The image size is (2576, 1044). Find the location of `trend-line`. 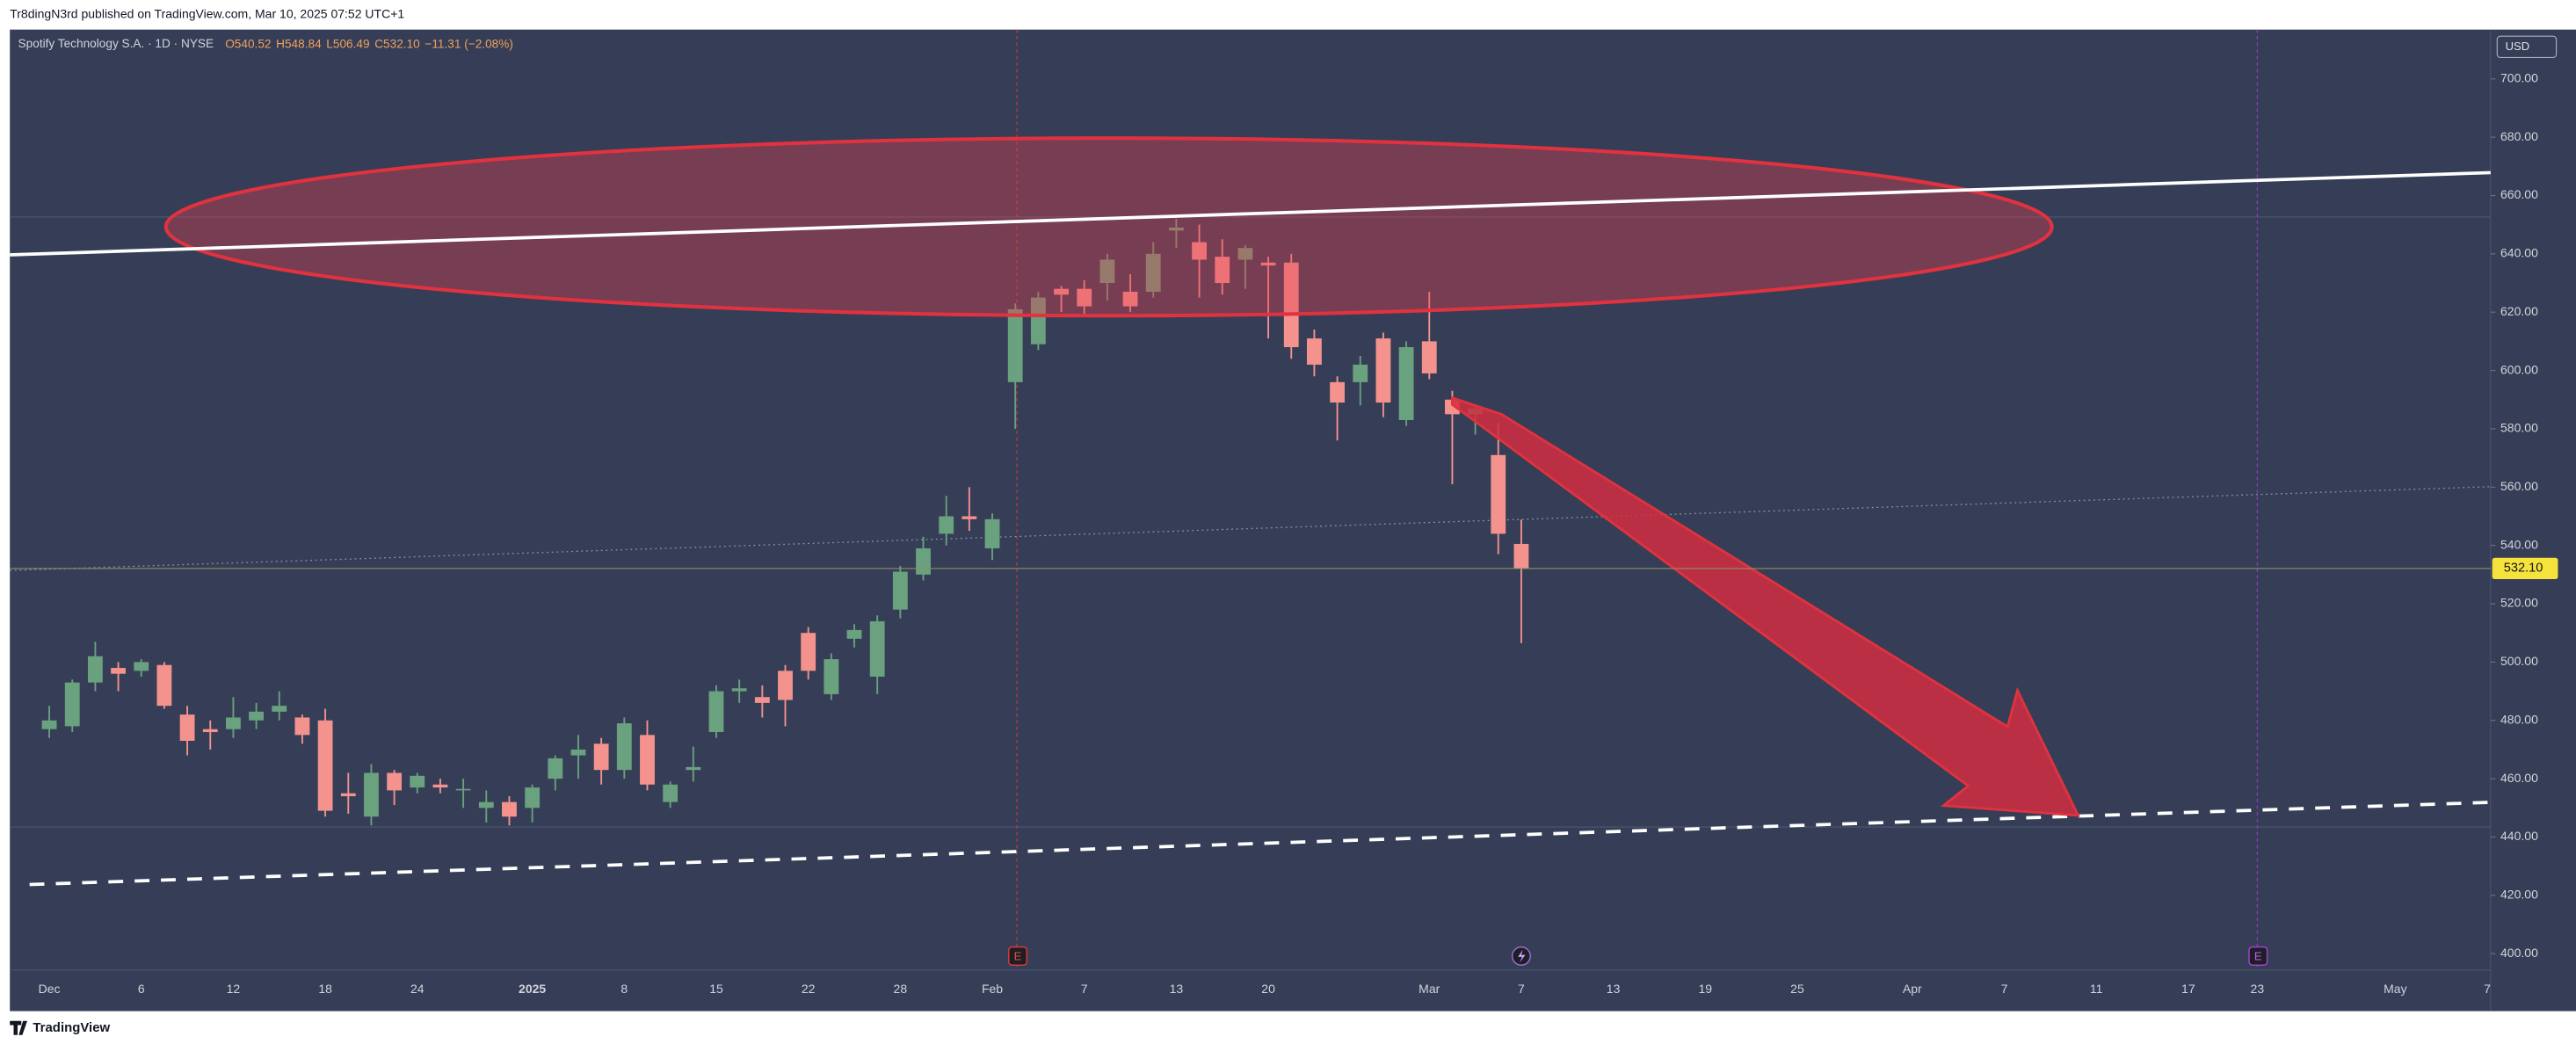

trend-line is located at coordinates (1250, 213).